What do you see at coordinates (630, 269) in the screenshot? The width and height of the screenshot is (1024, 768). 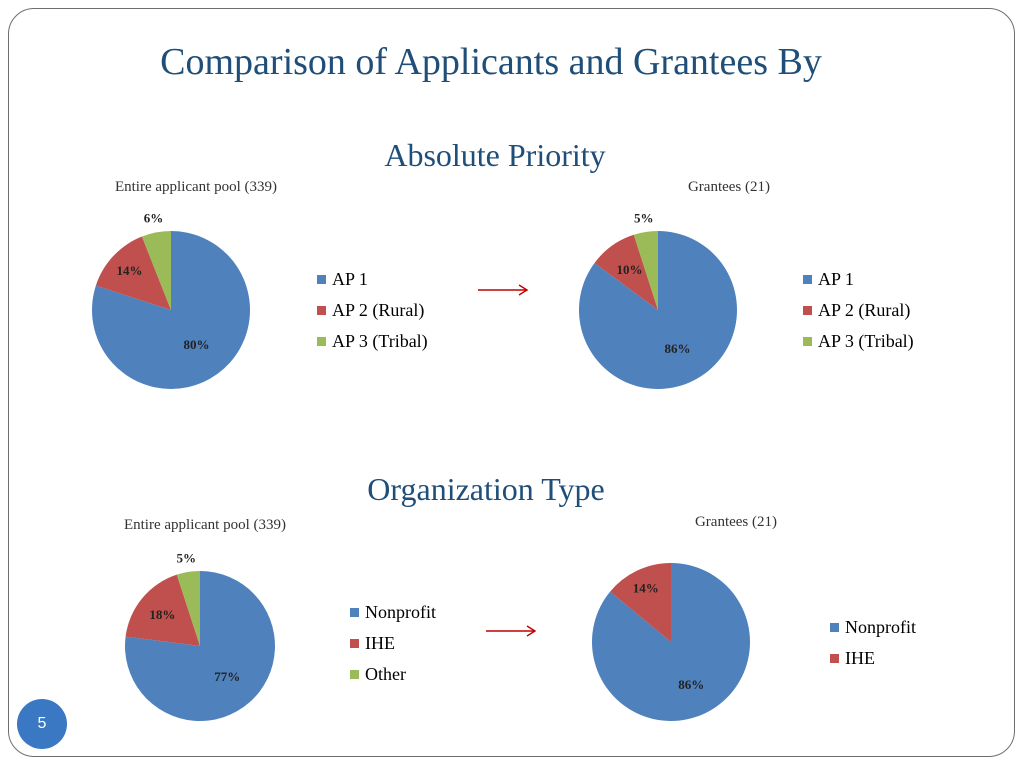 I see `pie-data-label: 10%` at bounding box center [630, 269].